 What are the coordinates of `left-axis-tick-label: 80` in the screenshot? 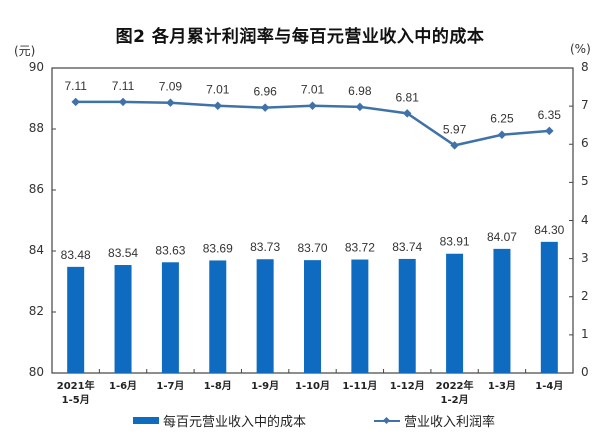 It's located at (36, 372).